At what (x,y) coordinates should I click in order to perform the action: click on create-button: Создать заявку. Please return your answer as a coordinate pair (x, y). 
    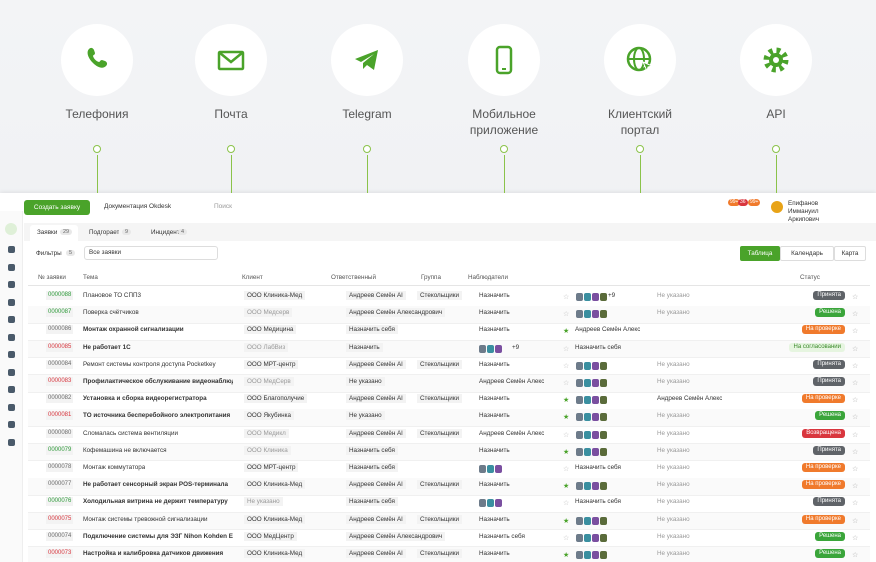
    Looking at the image, I should click on (57, 207).